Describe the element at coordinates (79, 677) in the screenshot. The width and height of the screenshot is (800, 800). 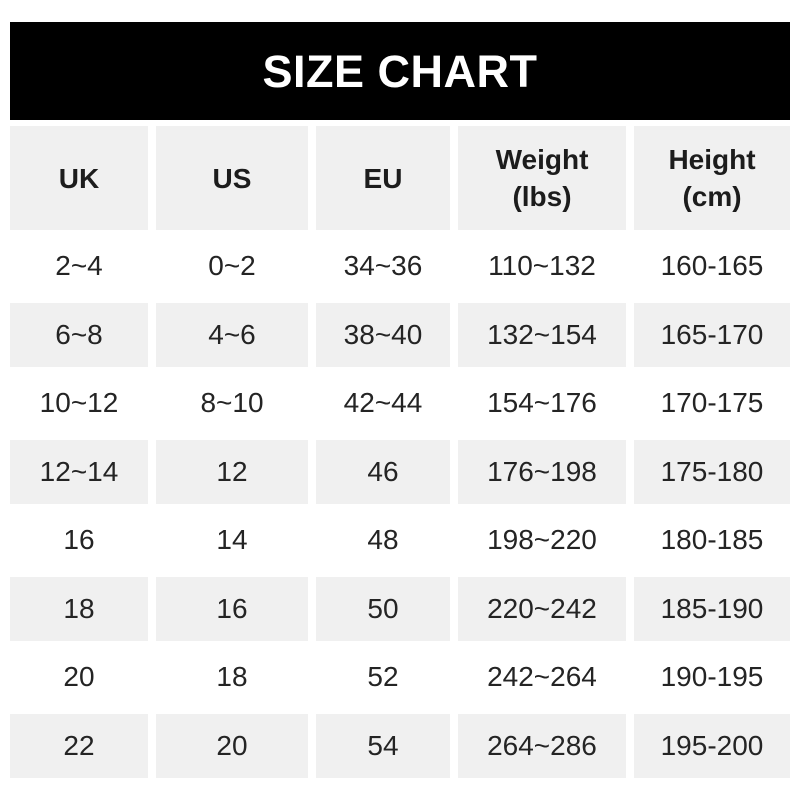
I see `cell-uk-row7: 20` at that location.